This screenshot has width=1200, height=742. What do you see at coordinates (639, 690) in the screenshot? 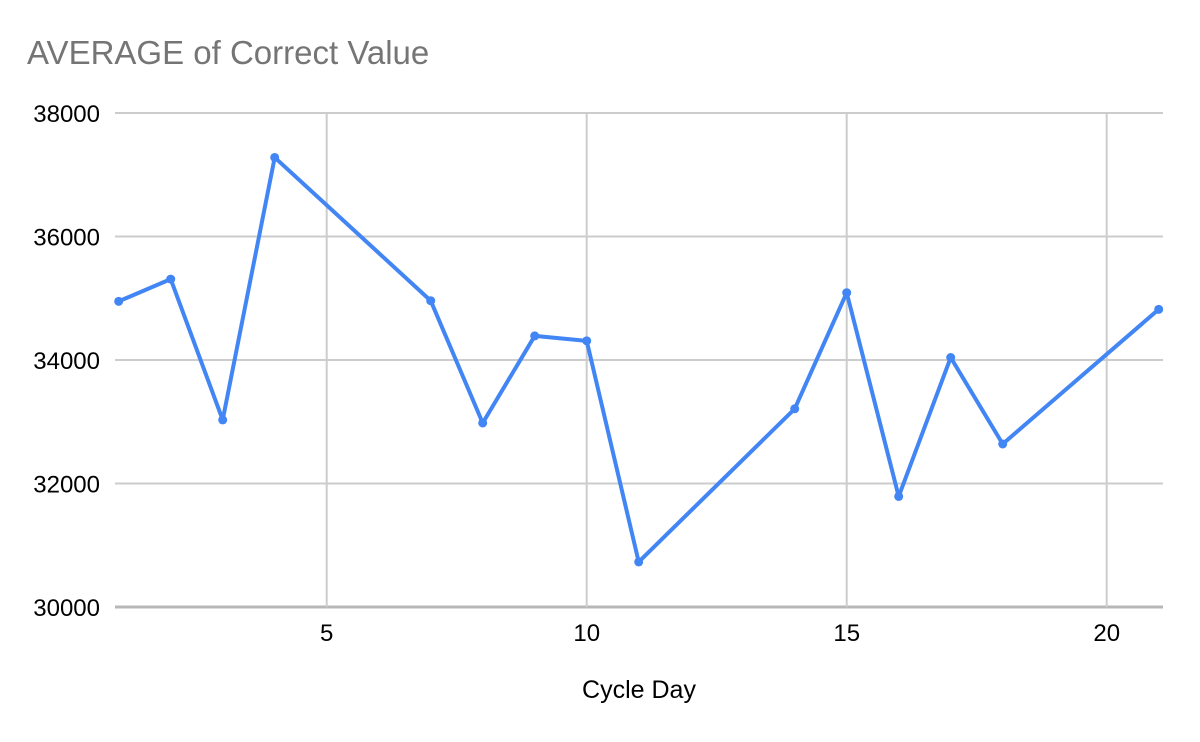
I see `x-axis-title: Cycle Day` at bounding box center [639, 690].